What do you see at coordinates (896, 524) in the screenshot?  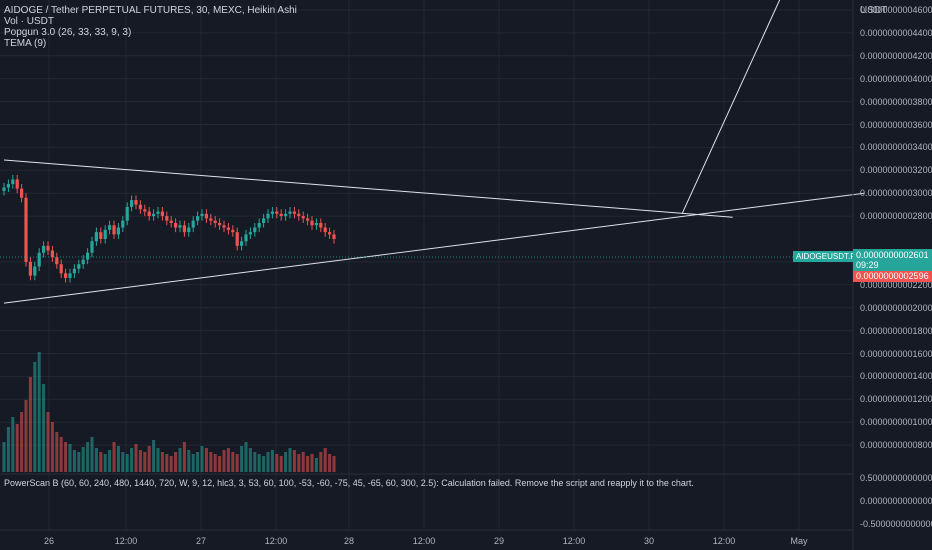 I see `indicator-tick-label: -0.5000000000000` at bounding box center [896, 524].